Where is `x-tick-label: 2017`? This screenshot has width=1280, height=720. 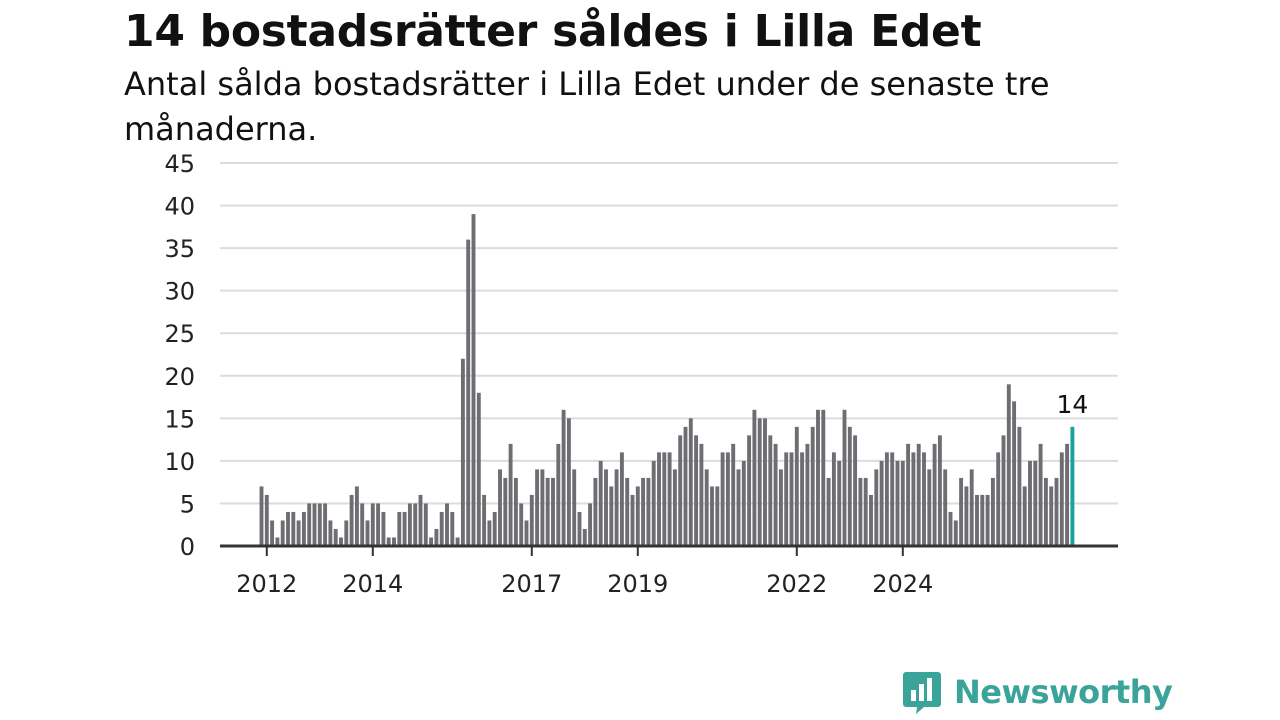 x-tick-label: 2017 is located at coordinates (531, 584).